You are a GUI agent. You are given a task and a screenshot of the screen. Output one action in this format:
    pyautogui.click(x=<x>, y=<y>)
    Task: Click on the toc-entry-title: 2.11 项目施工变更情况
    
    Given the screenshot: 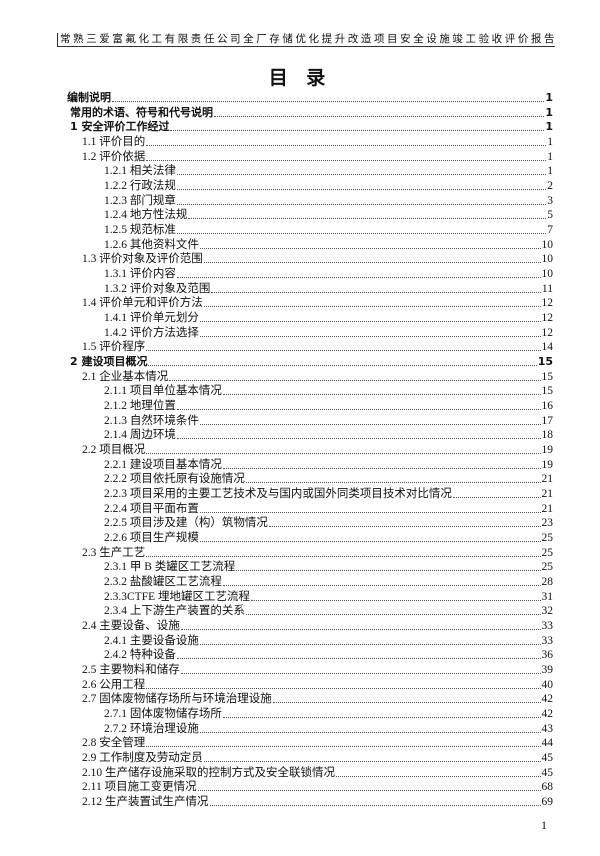 What is the action you would take?
    pyautogui.click(x=139, y=787)
    